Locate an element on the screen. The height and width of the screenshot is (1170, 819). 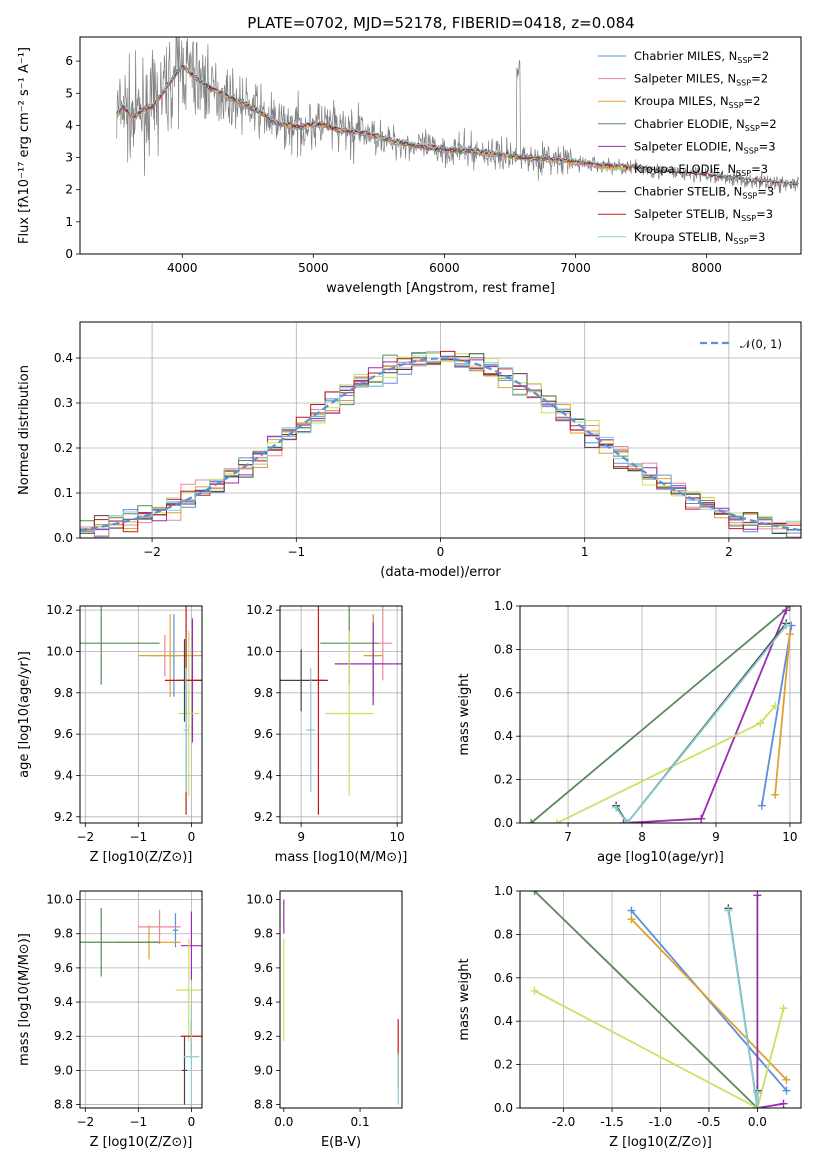
x-tick-label: 8 is located at coordinates (642, 837).